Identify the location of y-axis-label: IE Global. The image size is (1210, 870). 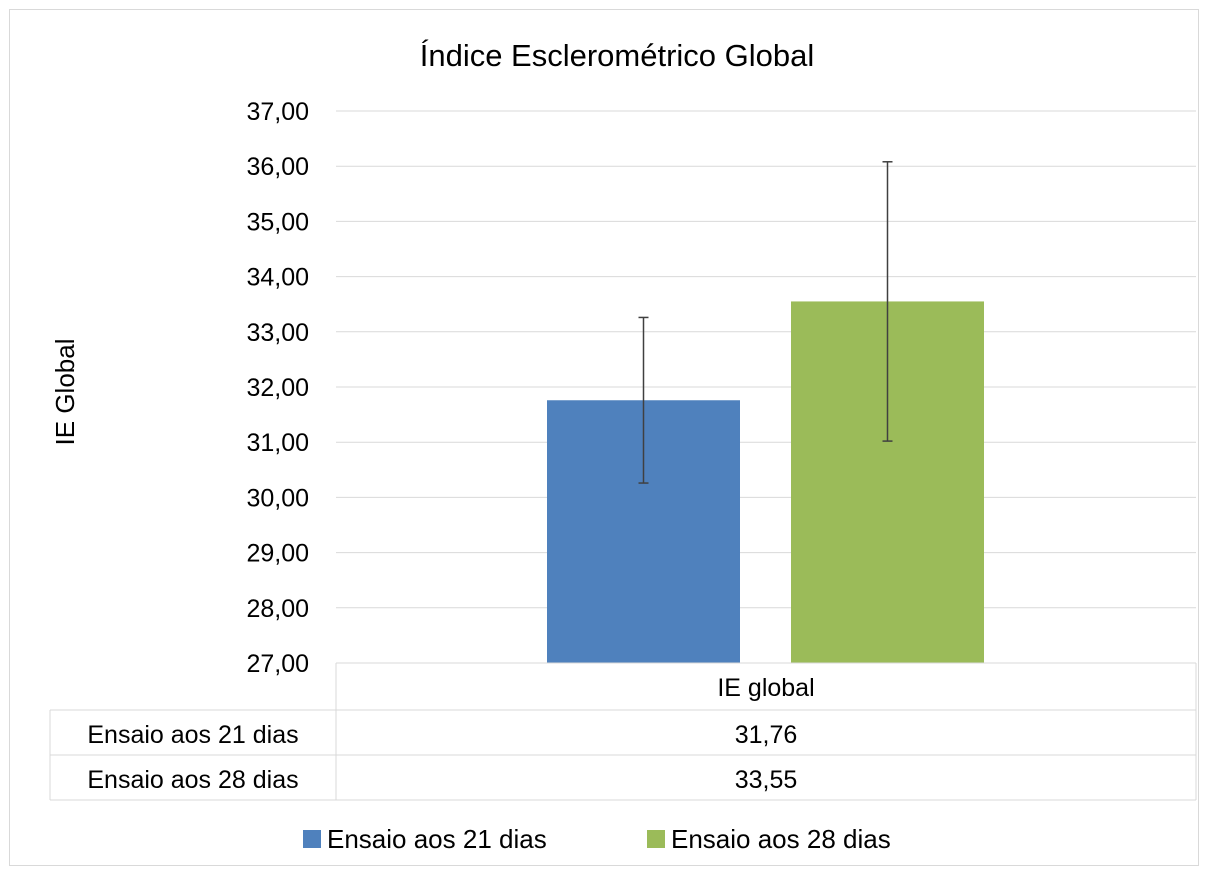
(65, 392).